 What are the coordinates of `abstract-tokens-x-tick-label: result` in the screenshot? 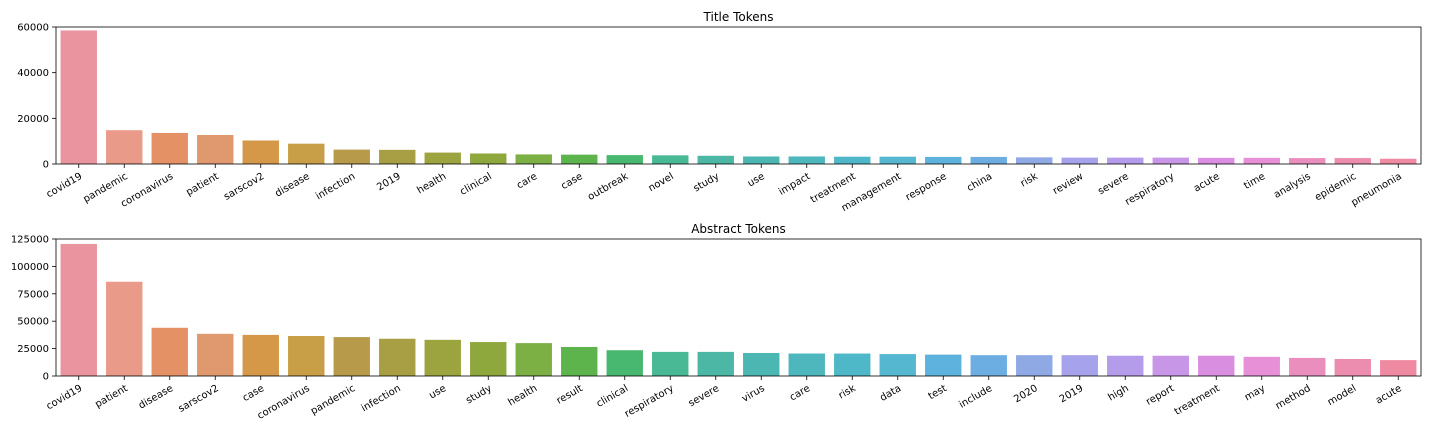 It's located at (570, 395).